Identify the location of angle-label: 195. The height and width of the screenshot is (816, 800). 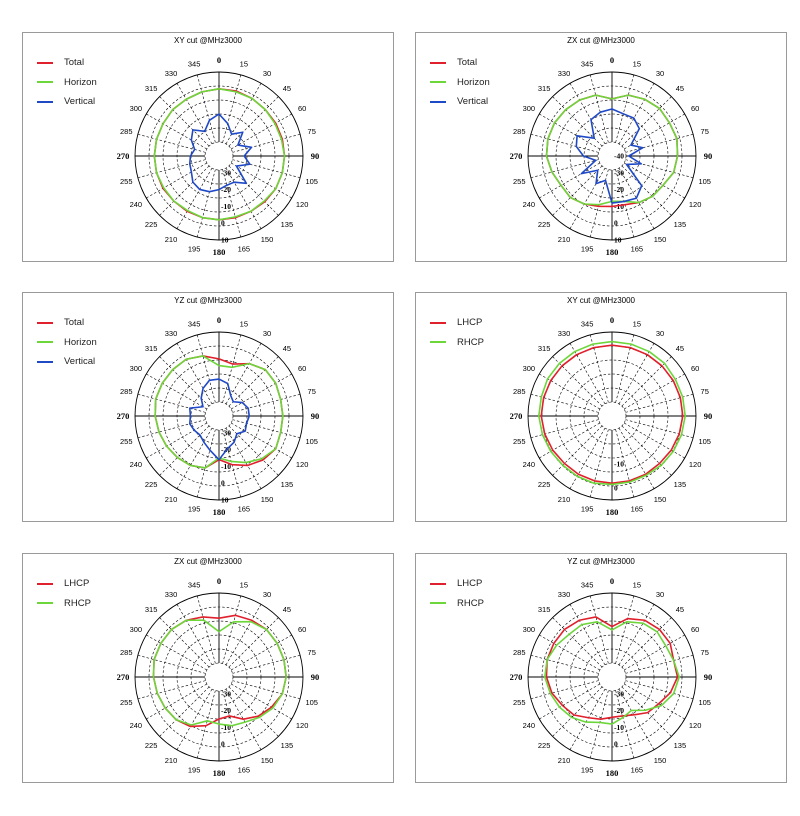
(587, 770).